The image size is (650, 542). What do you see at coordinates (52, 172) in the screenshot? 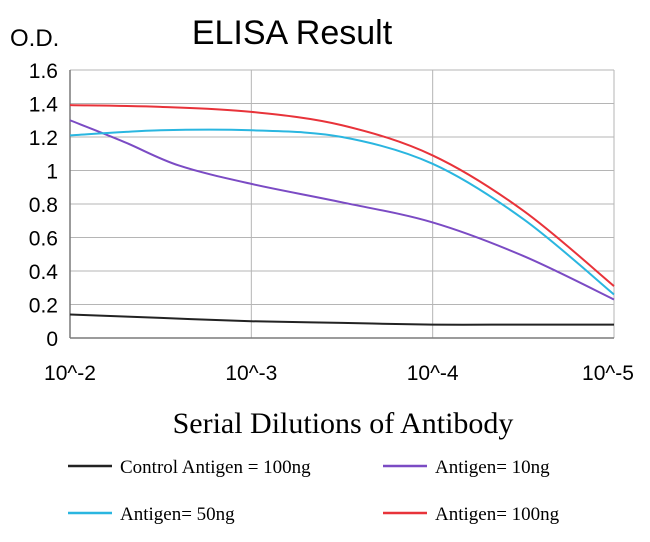
I see `y-tick-label: 1` at bounding box center [52, 172].